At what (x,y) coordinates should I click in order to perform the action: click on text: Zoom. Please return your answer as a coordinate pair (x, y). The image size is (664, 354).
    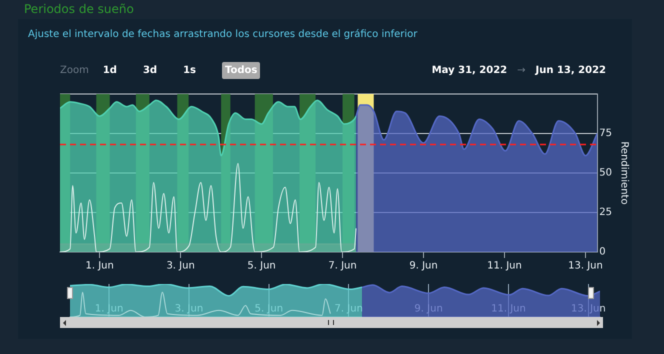
    Looking at the image, I should click on (74, 70).